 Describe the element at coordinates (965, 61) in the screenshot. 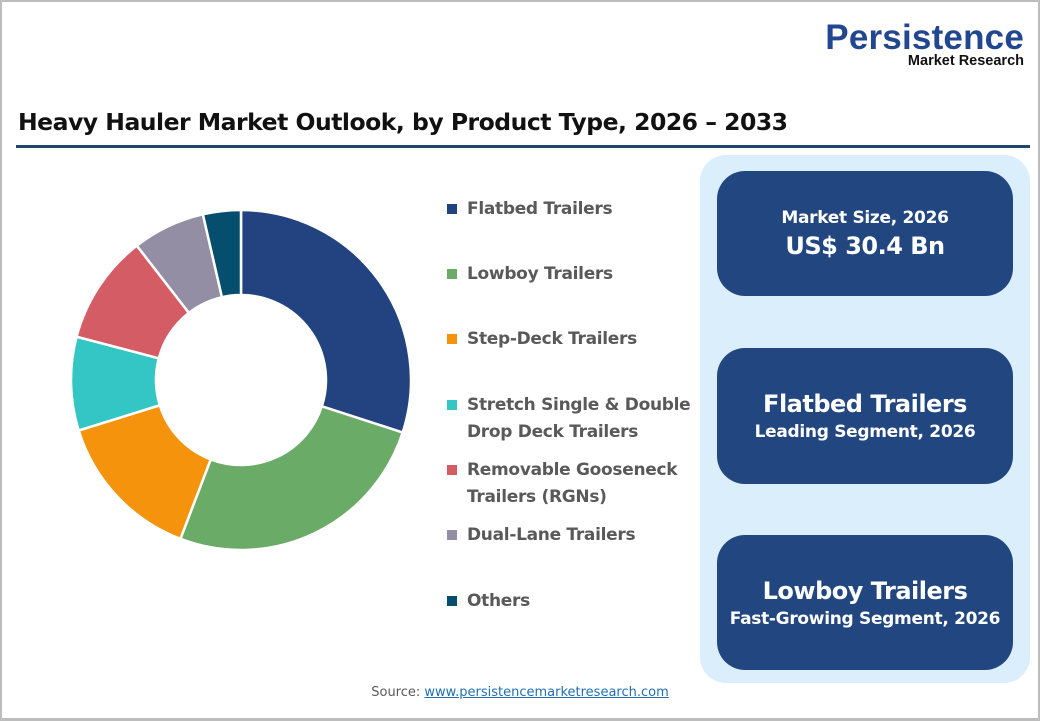

I see `logo-subtitle: Market Research` at that location.